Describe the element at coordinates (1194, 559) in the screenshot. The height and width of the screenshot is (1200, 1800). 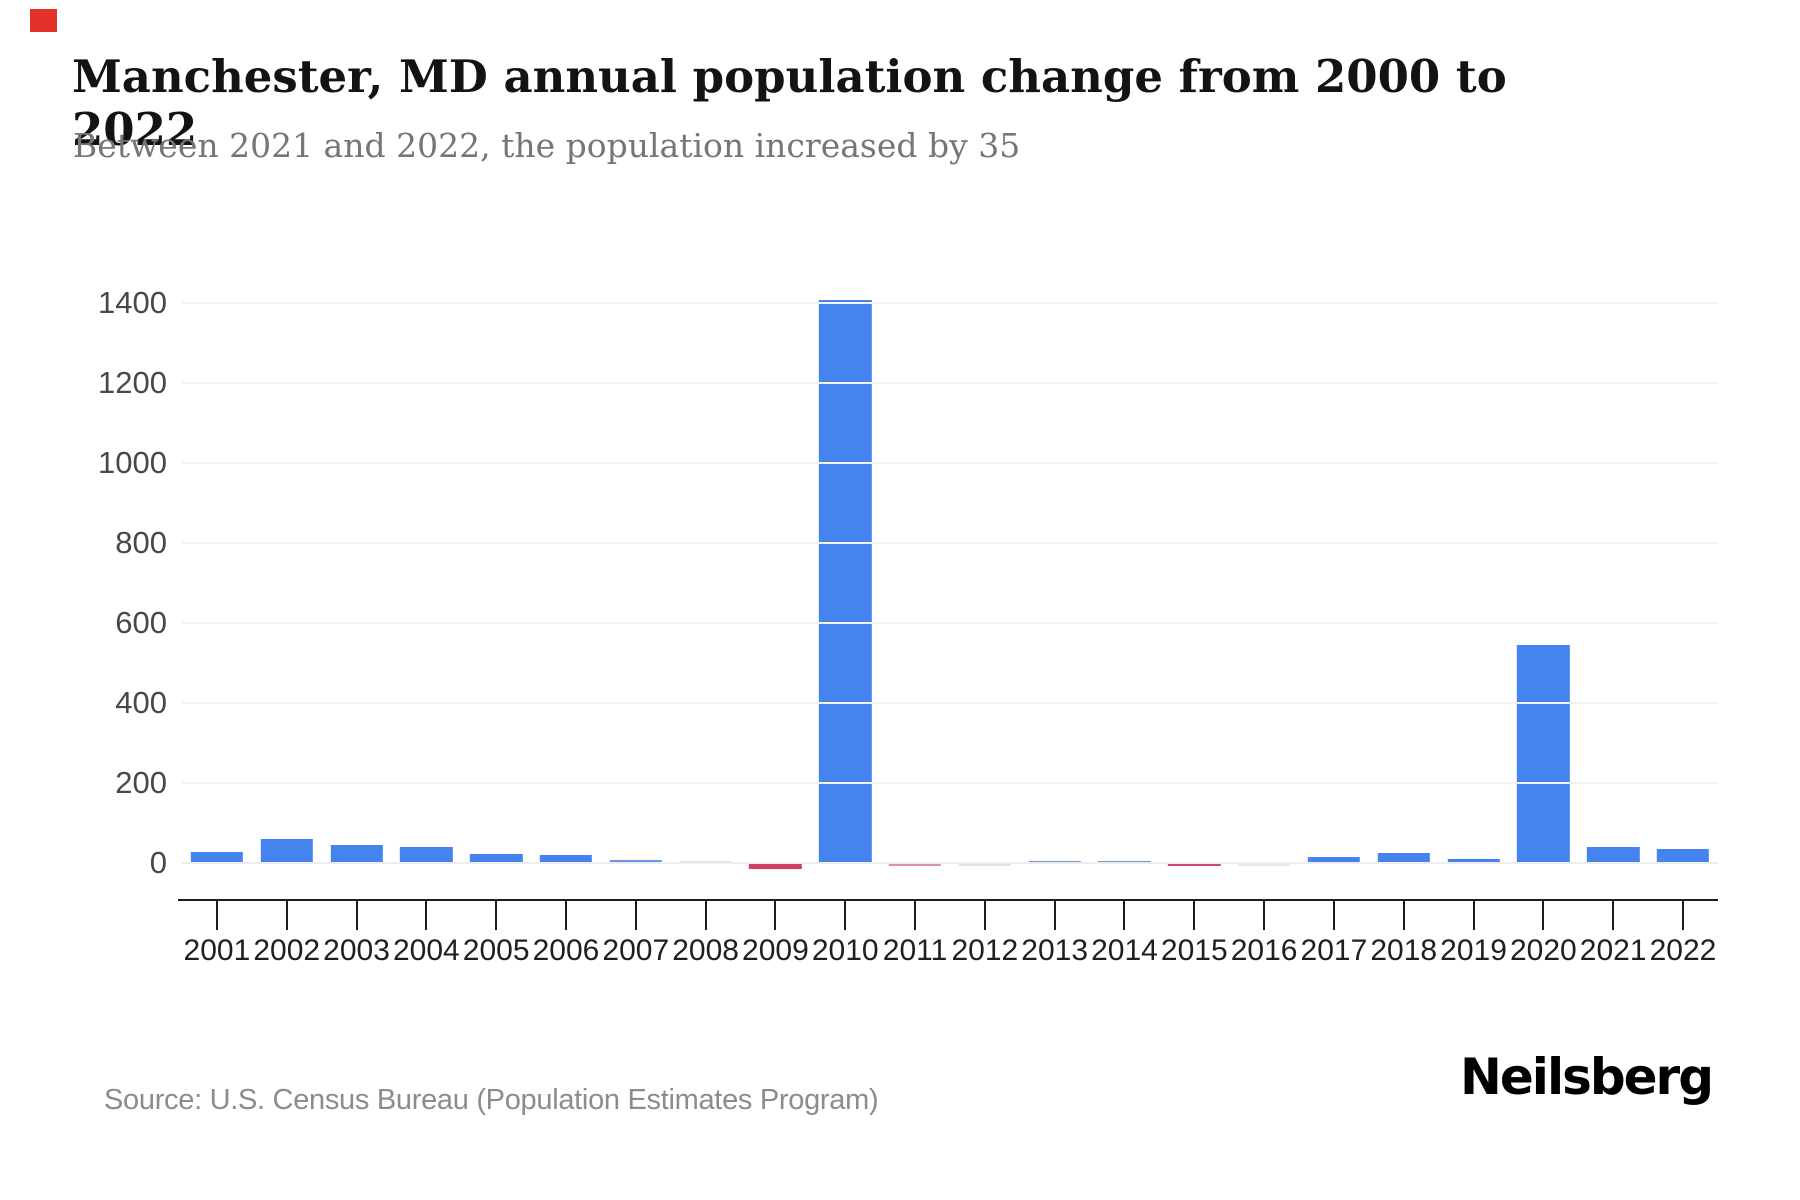
I see `bar-slot-2015` at that location.